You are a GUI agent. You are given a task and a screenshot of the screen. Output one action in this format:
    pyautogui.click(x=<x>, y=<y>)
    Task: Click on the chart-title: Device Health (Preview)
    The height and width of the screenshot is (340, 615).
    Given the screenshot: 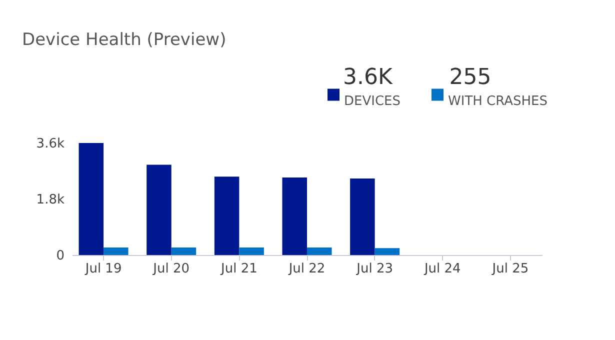 What is the action you would take?
    pyautogui.click(x=124, y=40)
    